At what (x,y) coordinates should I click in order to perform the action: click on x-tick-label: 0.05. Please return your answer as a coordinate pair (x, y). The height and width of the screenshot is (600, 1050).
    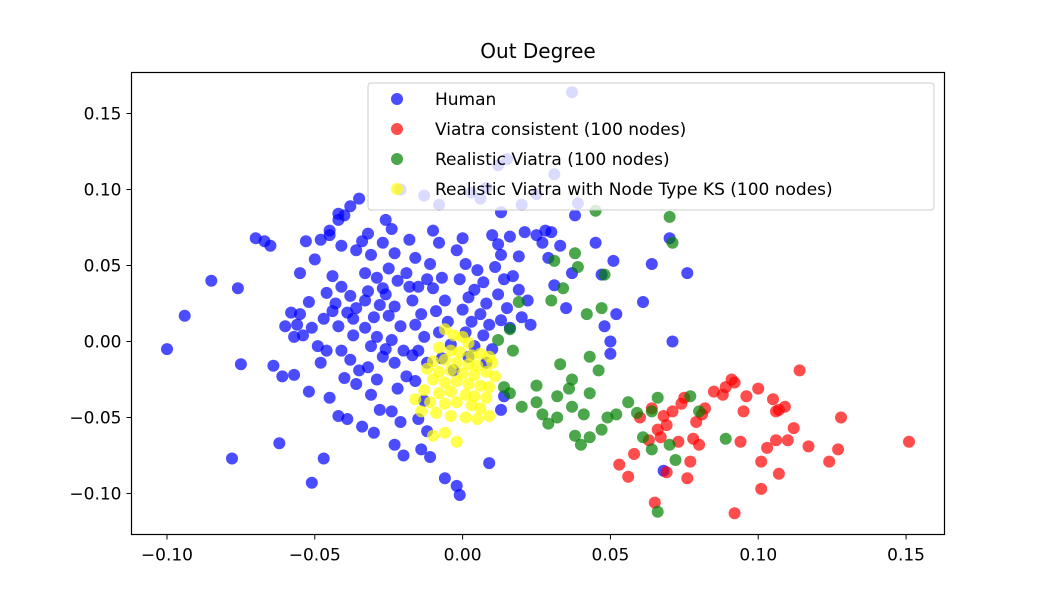
    Looking at the image, I should click on (611, 556).